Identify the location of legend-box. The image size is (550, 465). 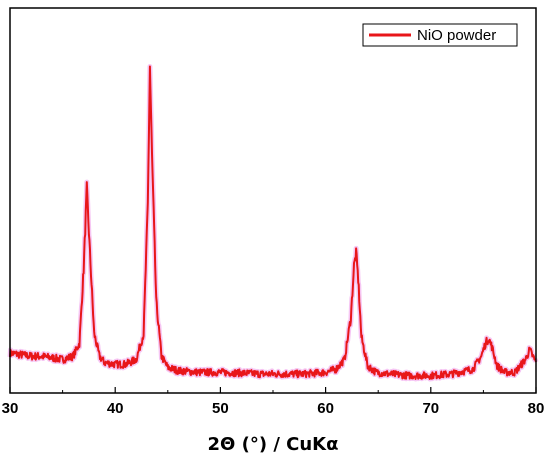
(440, 35).